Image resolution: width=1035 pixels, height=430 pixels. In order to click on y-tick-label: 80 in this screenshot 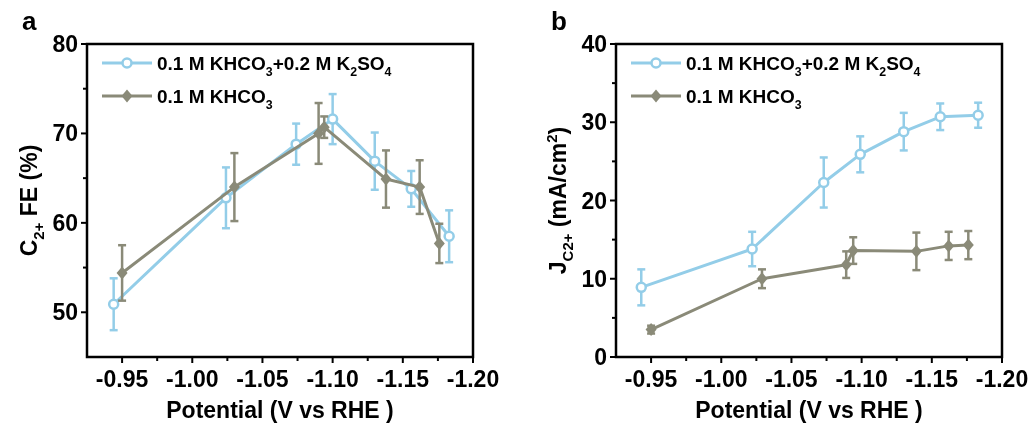, I will do `click(65, 44)`.